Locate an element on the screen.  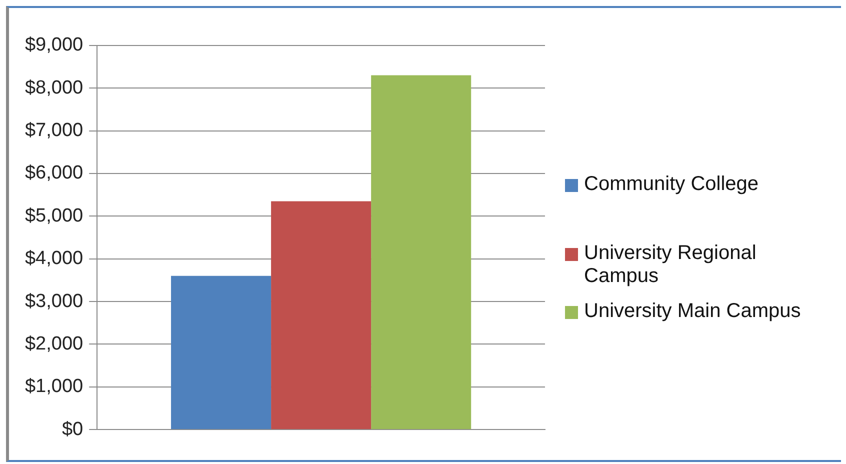
legend-label: University Main Campus is located at coordinates (692, 311).